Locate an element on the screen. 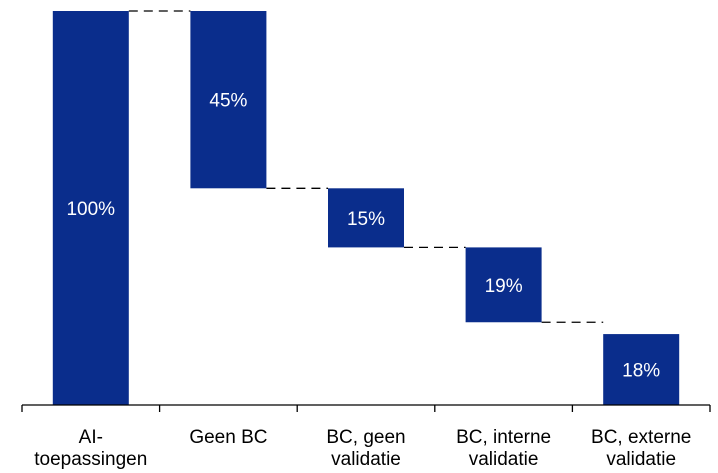 The width and height of the screenshot is (718, 473). bar-value-label: 15% is located at coordinates (366, 219).